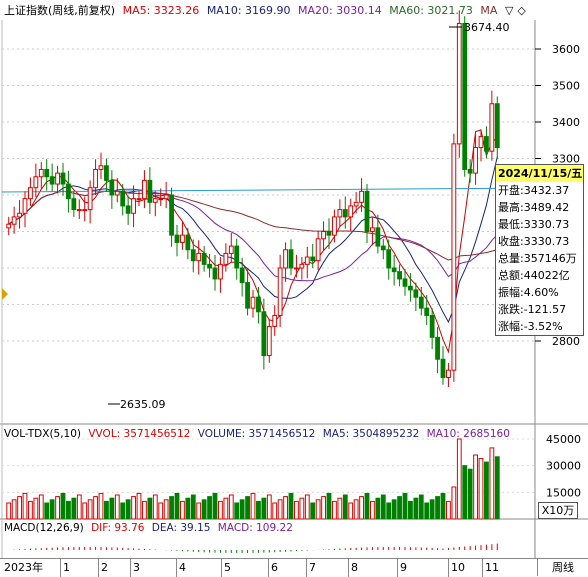 Image resolution: width=588 pixels, height=577 pixels. I want to click on info-row: 收盘:3330.73, so click(534, 241).